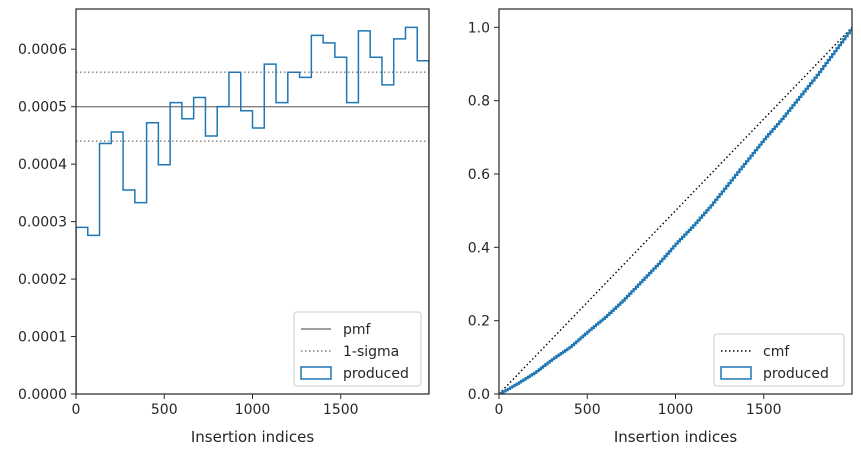 This screenshot has width=861, height=453. Describe the element at coordinates (479, 28) in the screenshot. I see `y-tick-label: 1.0` at that location.